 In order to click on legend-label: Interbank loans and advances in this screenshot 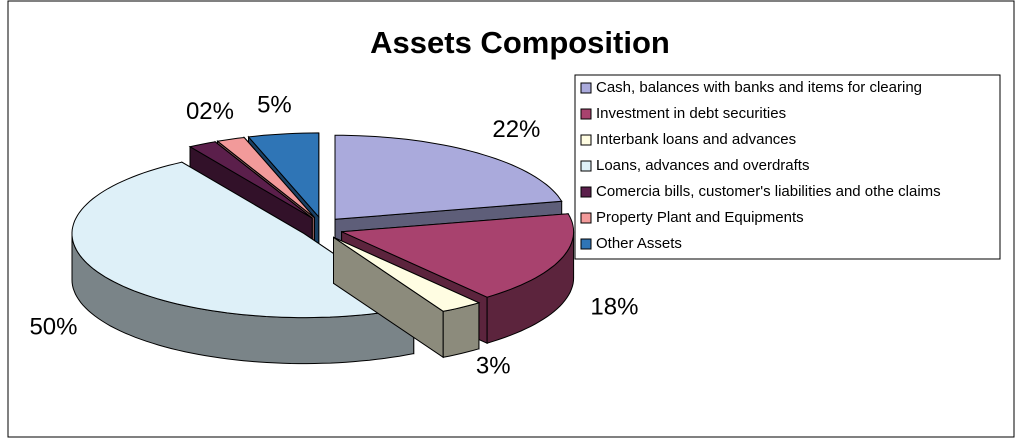, I will do `click(696, 139)`.